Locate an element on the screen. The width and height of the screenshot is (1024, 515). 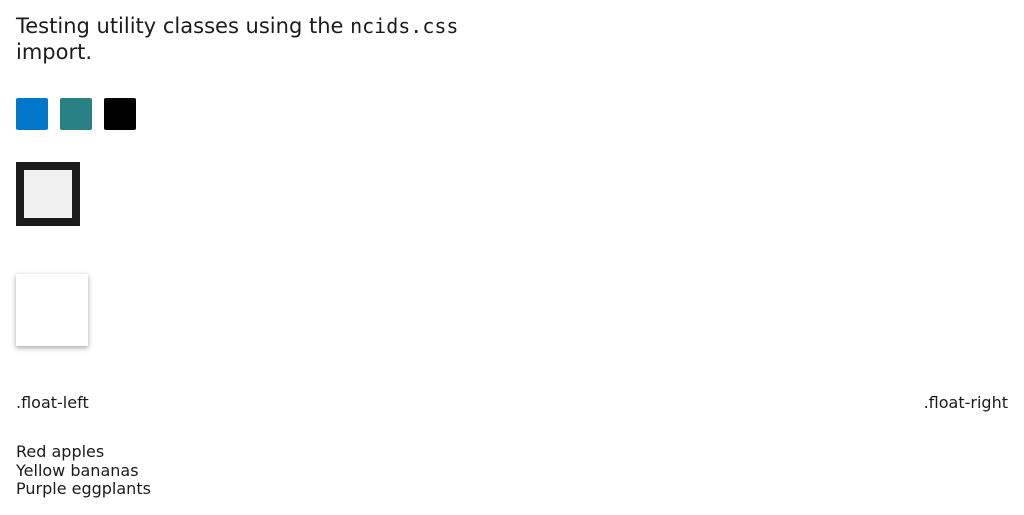
bordered-box is located at coordinates (48, 194).